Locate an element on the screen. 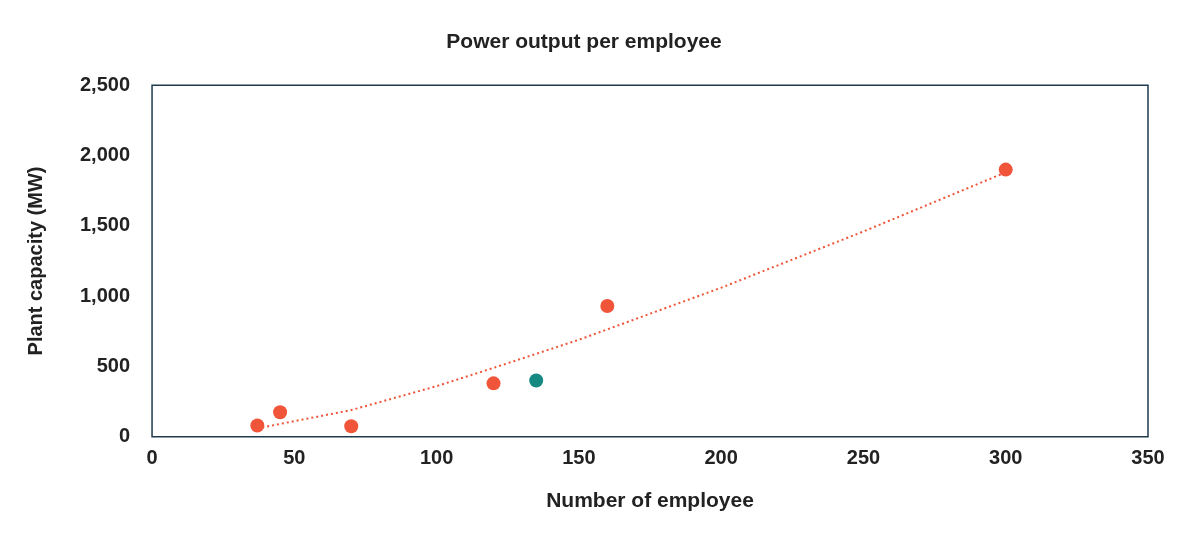  x-tick-label: 50 is located at coordinates (294, 457).